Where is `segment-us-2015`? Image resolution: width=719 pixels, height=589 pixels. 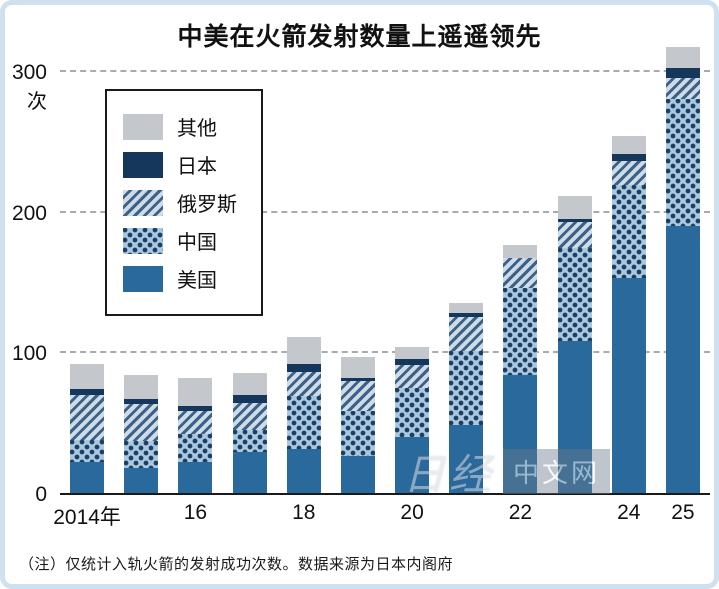 segment-us-2015 is located at coordinates (141, 480).